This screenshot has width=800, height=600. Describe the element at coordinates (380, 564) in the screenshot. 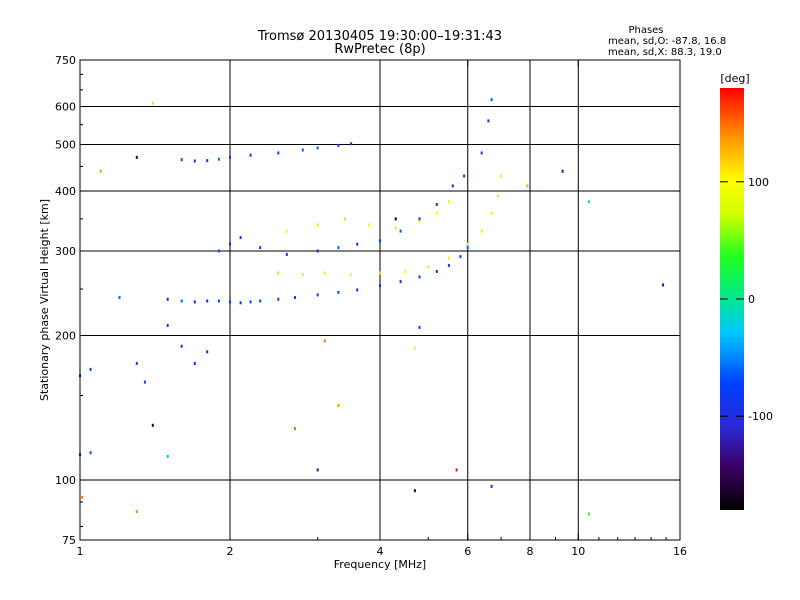

I see `x-axis-label: Frequency [MHz]` at that location.